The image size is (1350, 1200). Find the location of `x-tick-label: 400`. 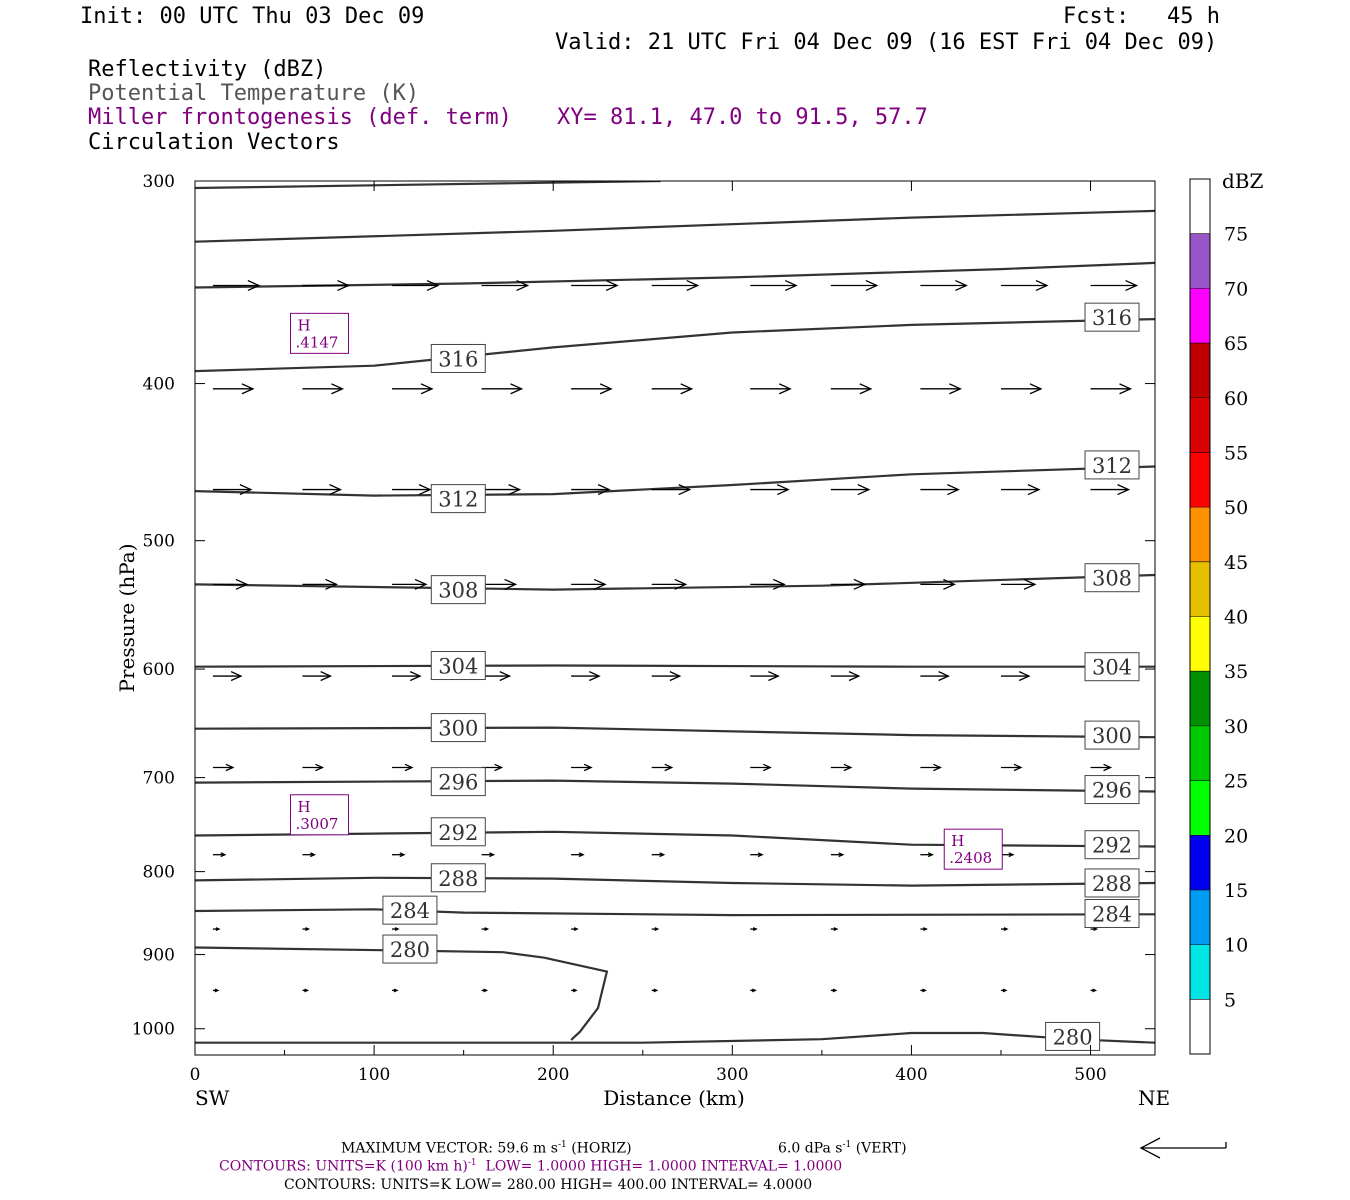

x-tick-label: 400 is located at coordinates (911, 1075).